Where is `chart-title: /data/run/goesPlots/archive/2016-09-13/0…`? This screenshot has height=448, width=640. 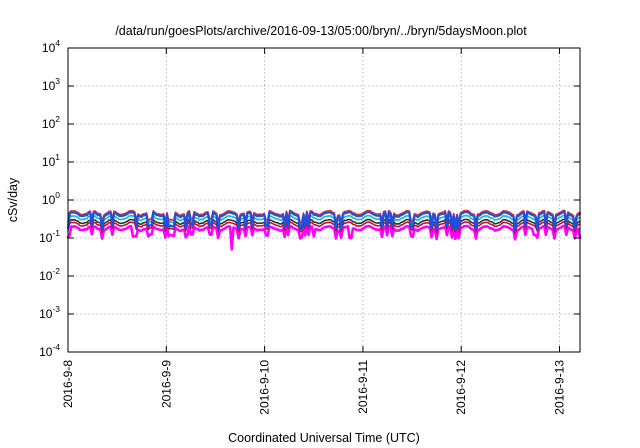 chart-title: /data/run/goesPlots/archive/2016-09-13/0… is located at coordinates (321, 31).